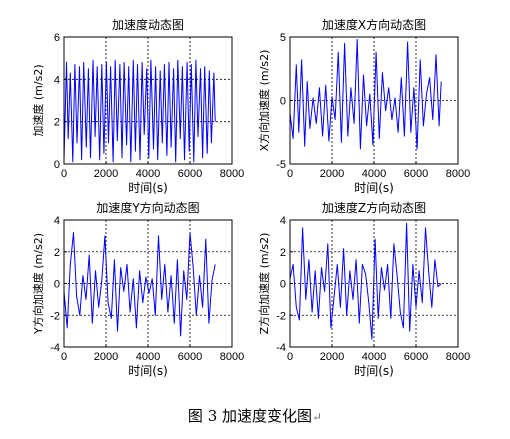 This screenshot has width=510, height=439. What do you see at coordinates (147, 207) in the screenshot?
I see `chart-title: 加速度Y方向动态图` at bounding box center [147, 207].